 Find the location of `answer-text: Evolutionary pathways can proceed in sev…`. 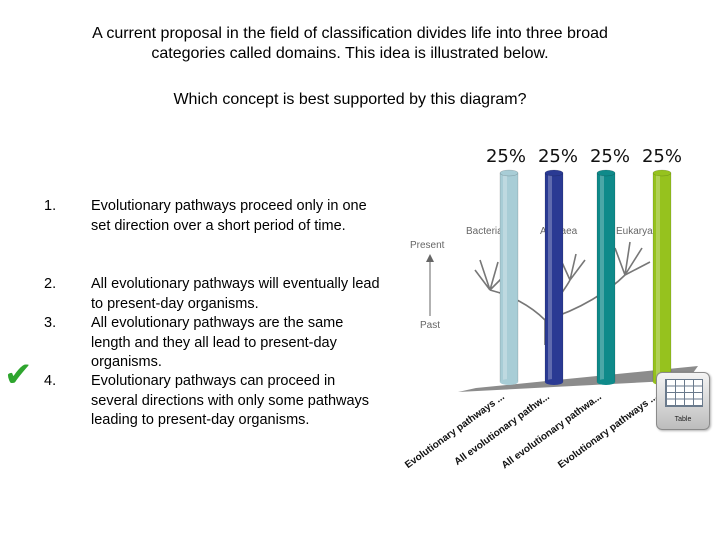

answer-text: Evolutionary pathways can proceed in sev… is located at coordinates (230, 400).